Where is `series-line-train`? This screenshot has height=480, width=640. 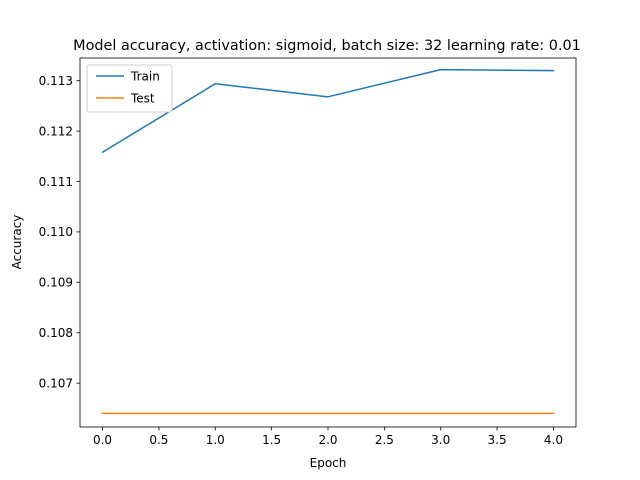 series-line-train is located at coordinates (328, 111).